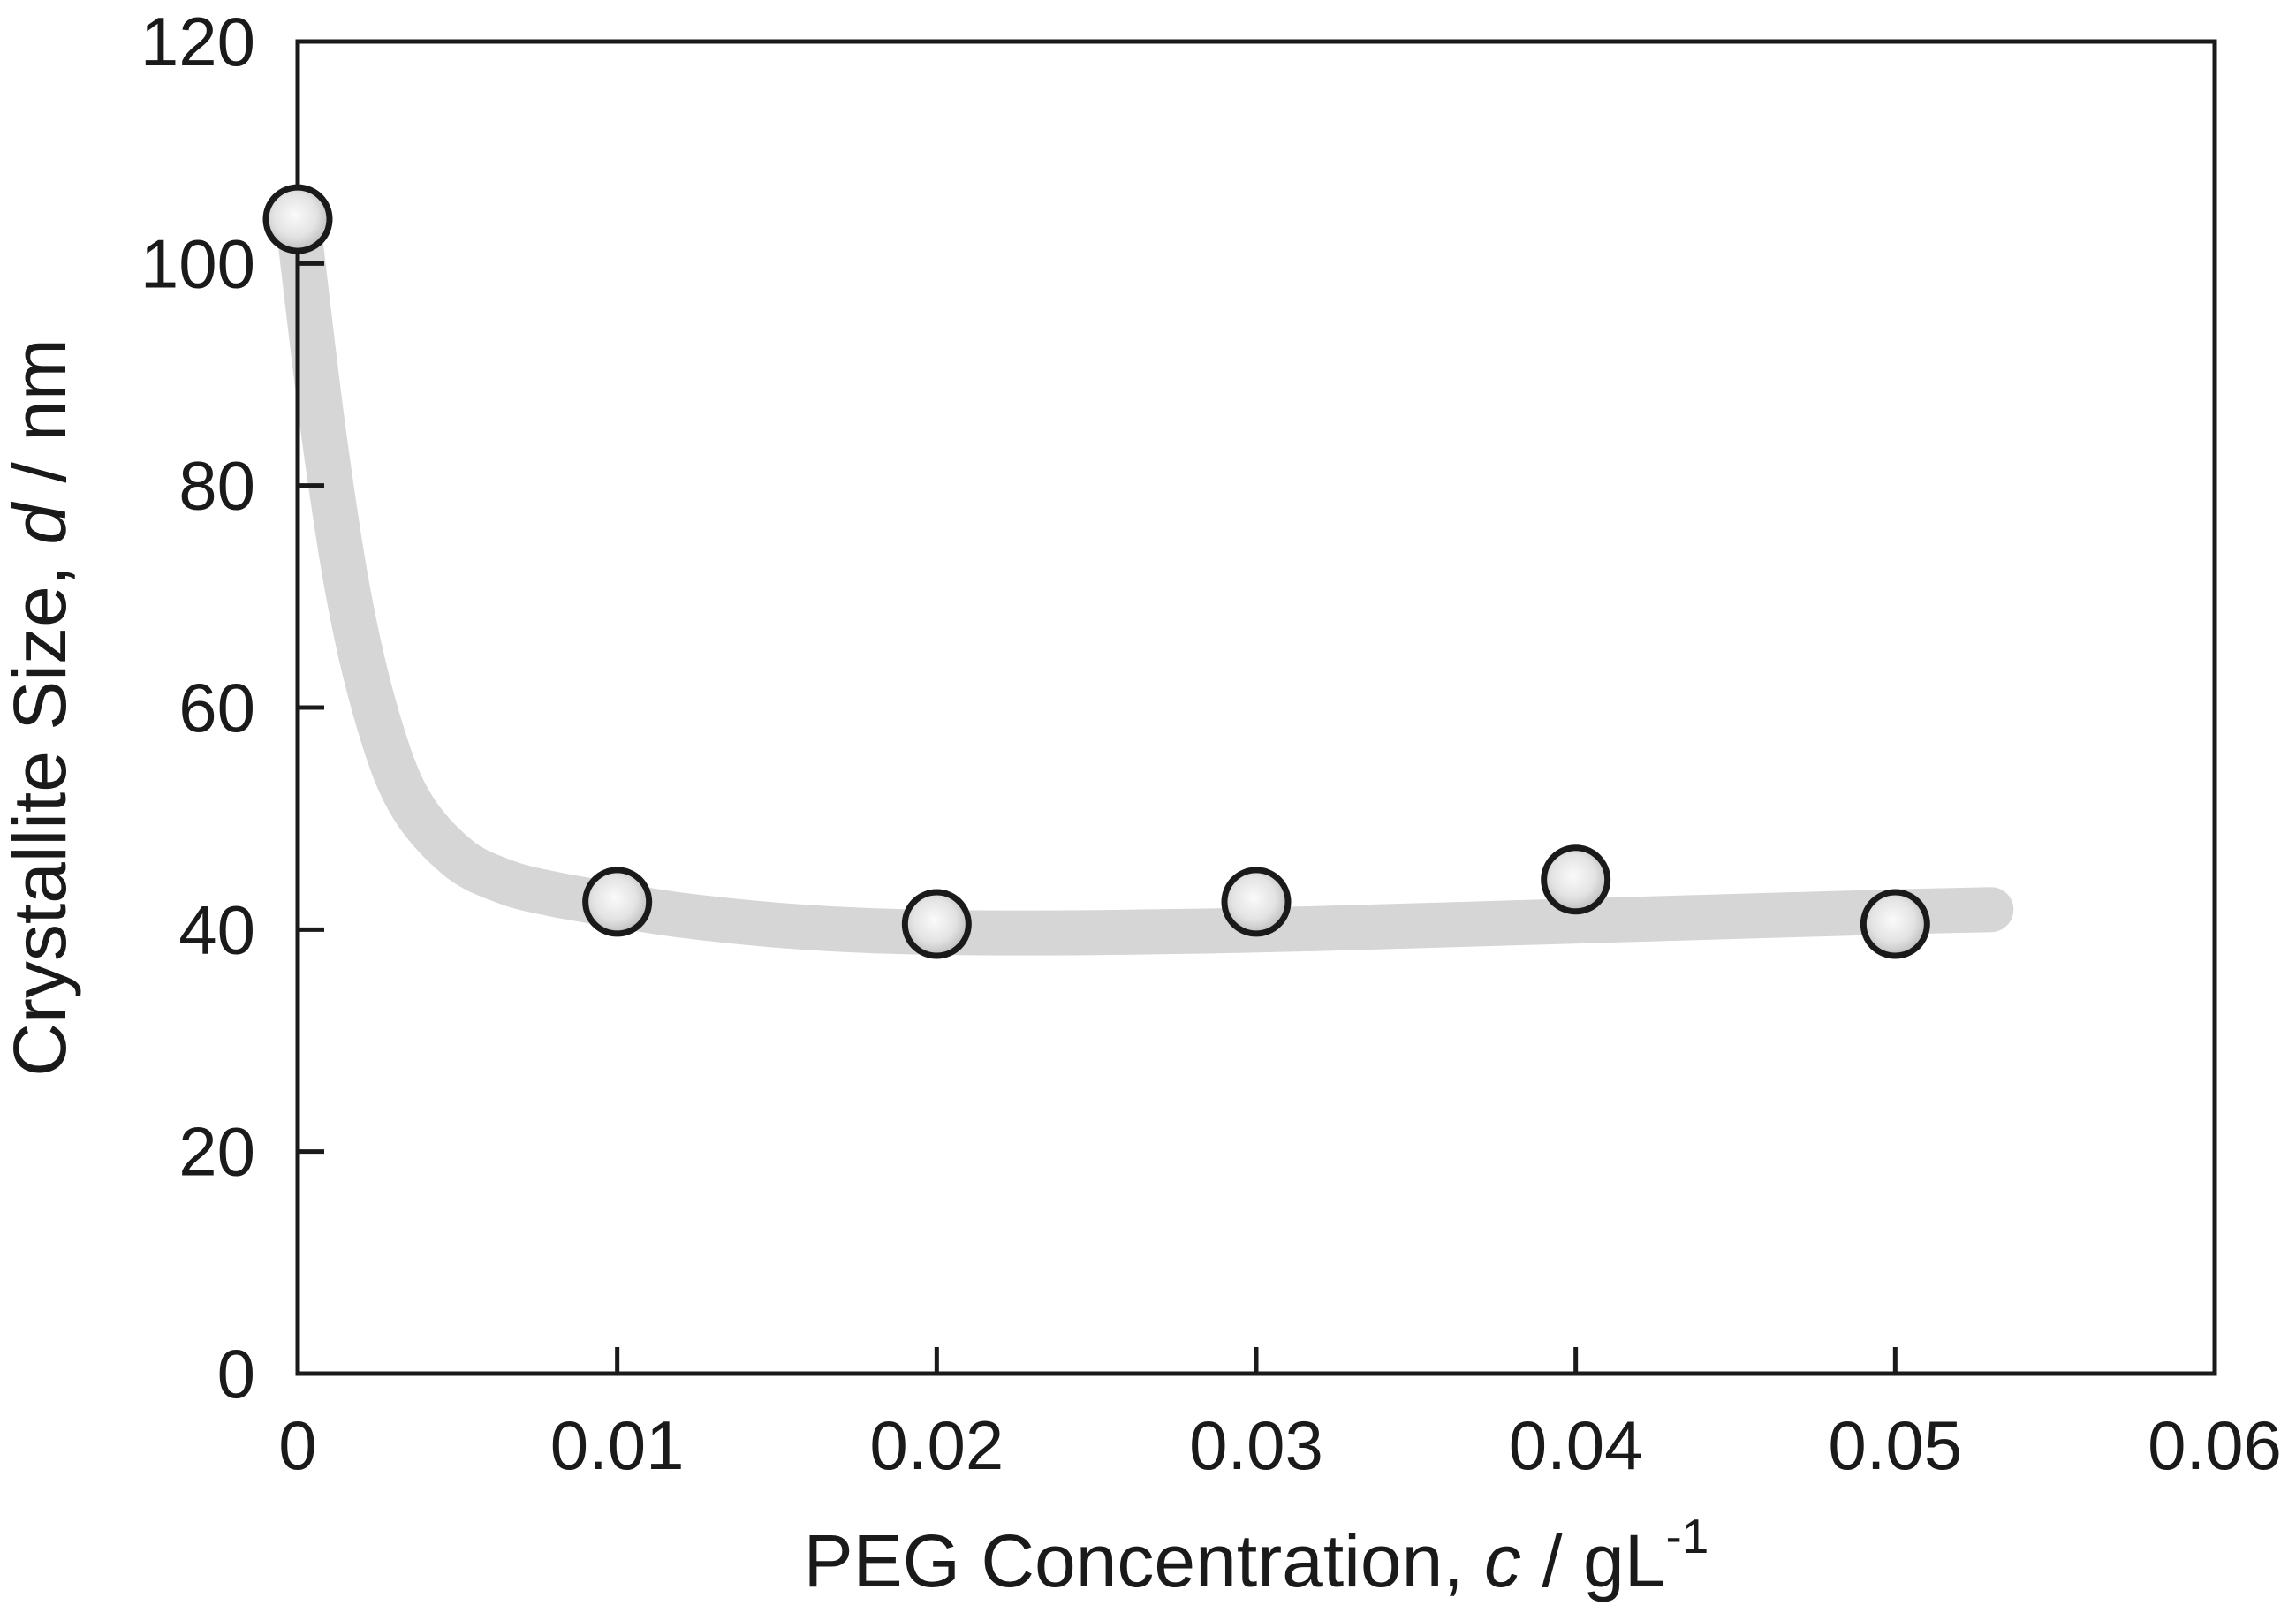 This screenshot has width=2296, height=1613. I want to click on y-axis-title: Crystallite Size, d / nm, so click(40, 707).